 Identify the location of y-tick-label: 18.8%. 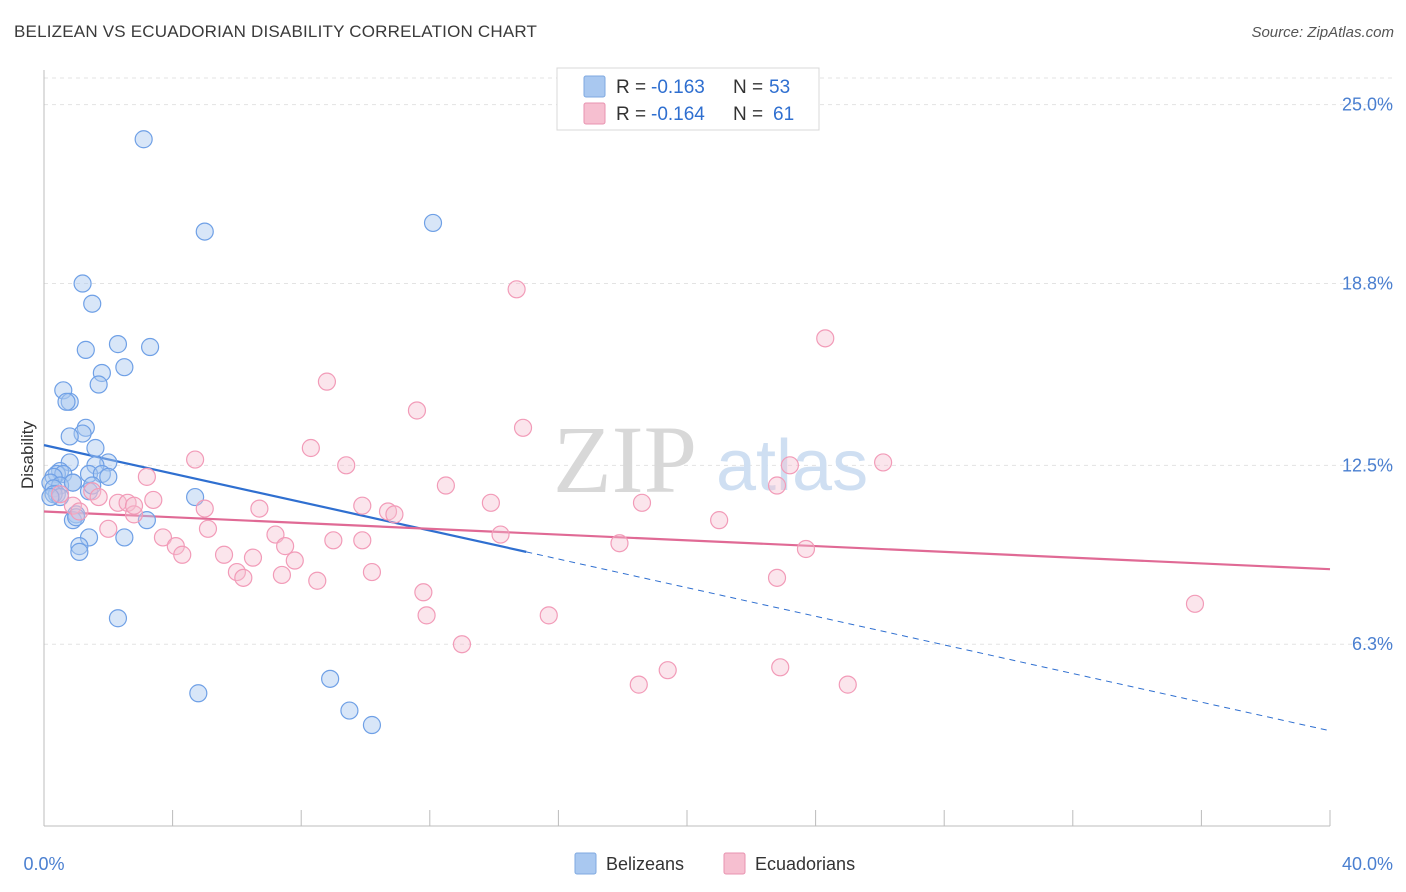
(1367, 284).